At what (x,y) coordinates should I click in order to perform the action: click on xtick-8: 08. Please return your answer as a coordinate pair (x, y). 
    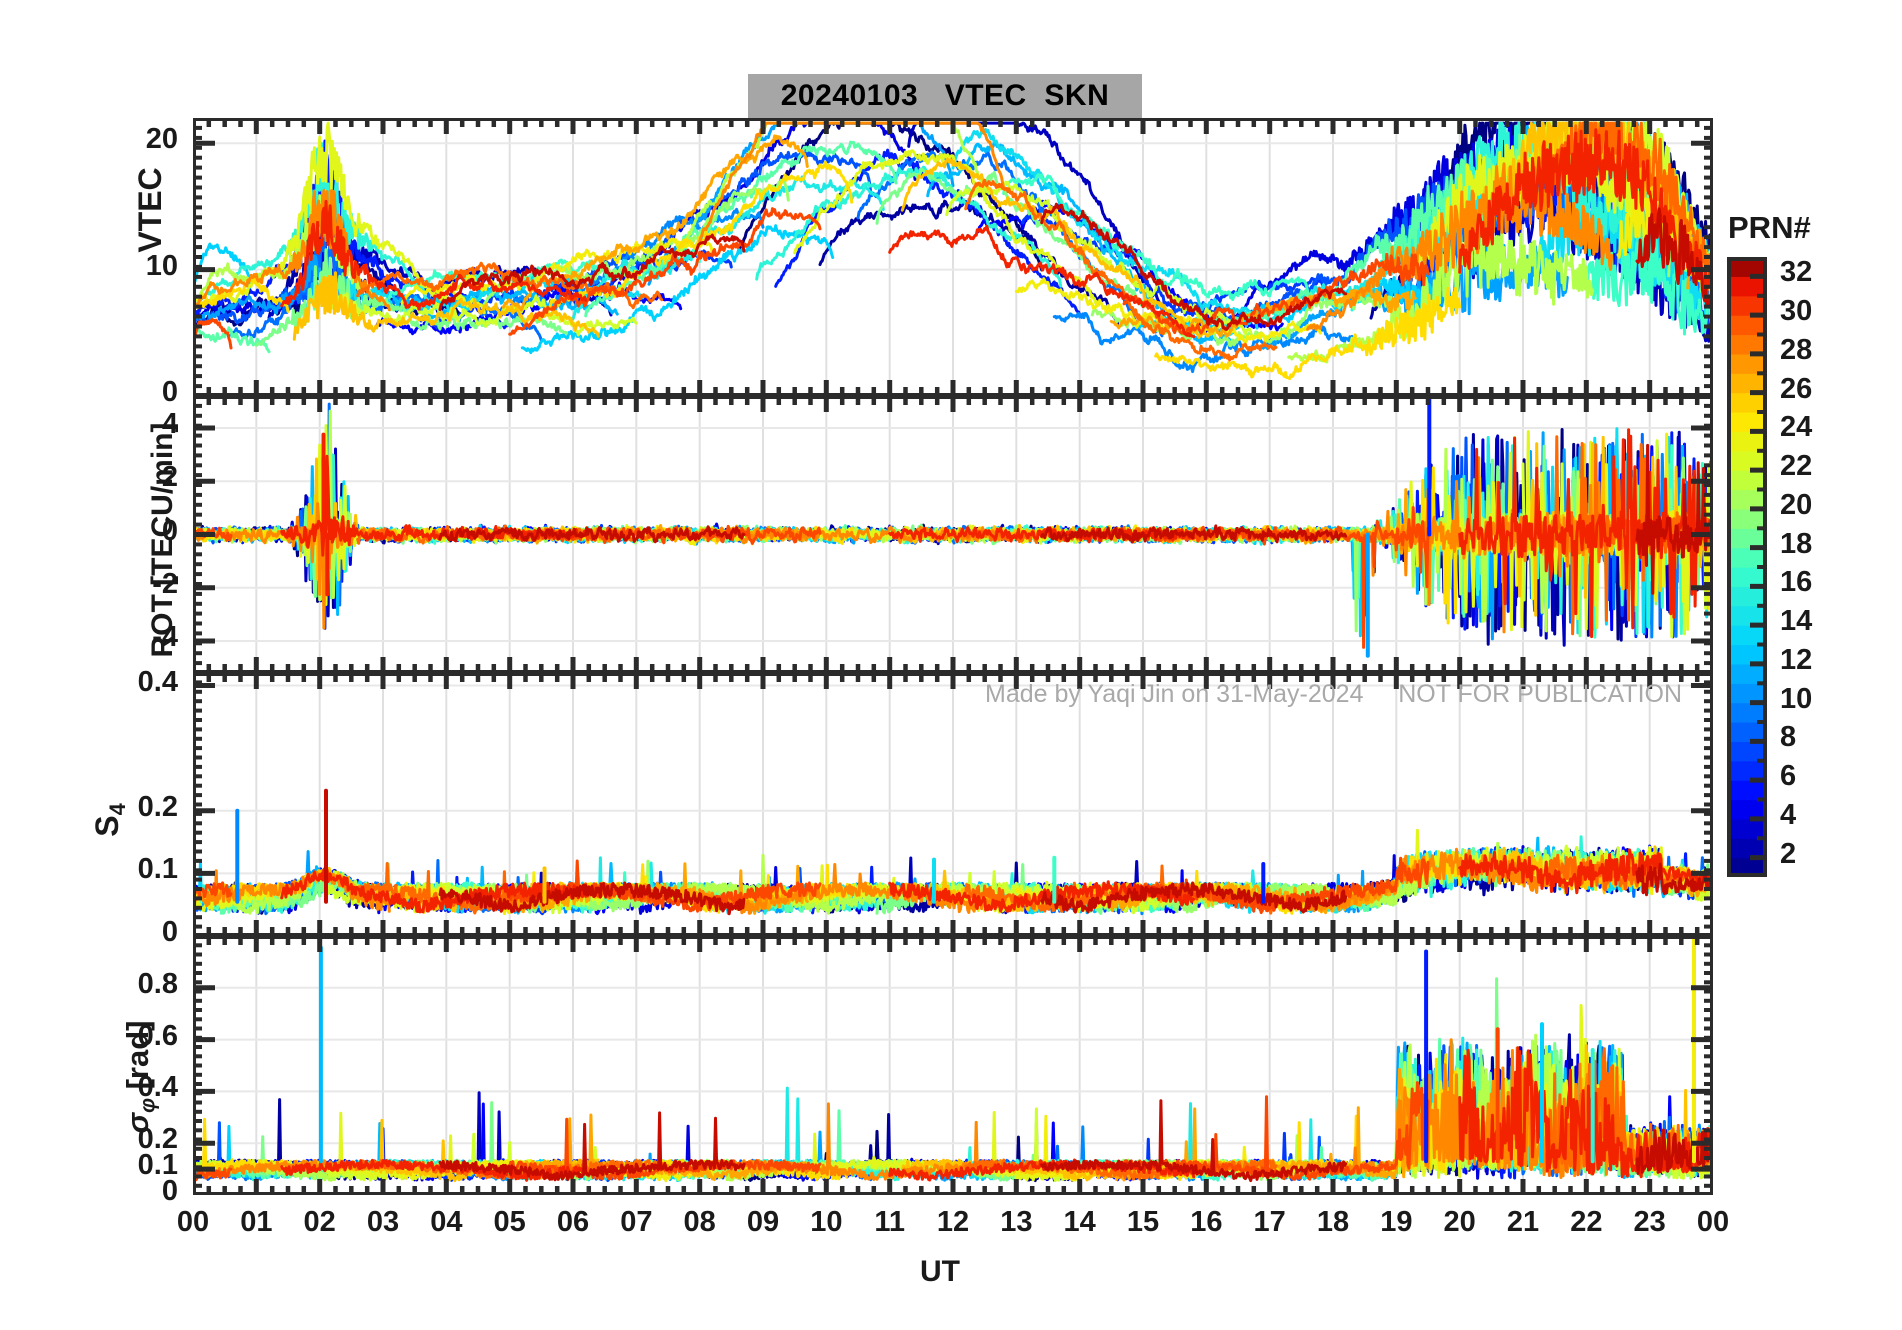
    Looking at the image, I should click on (699, 1222).